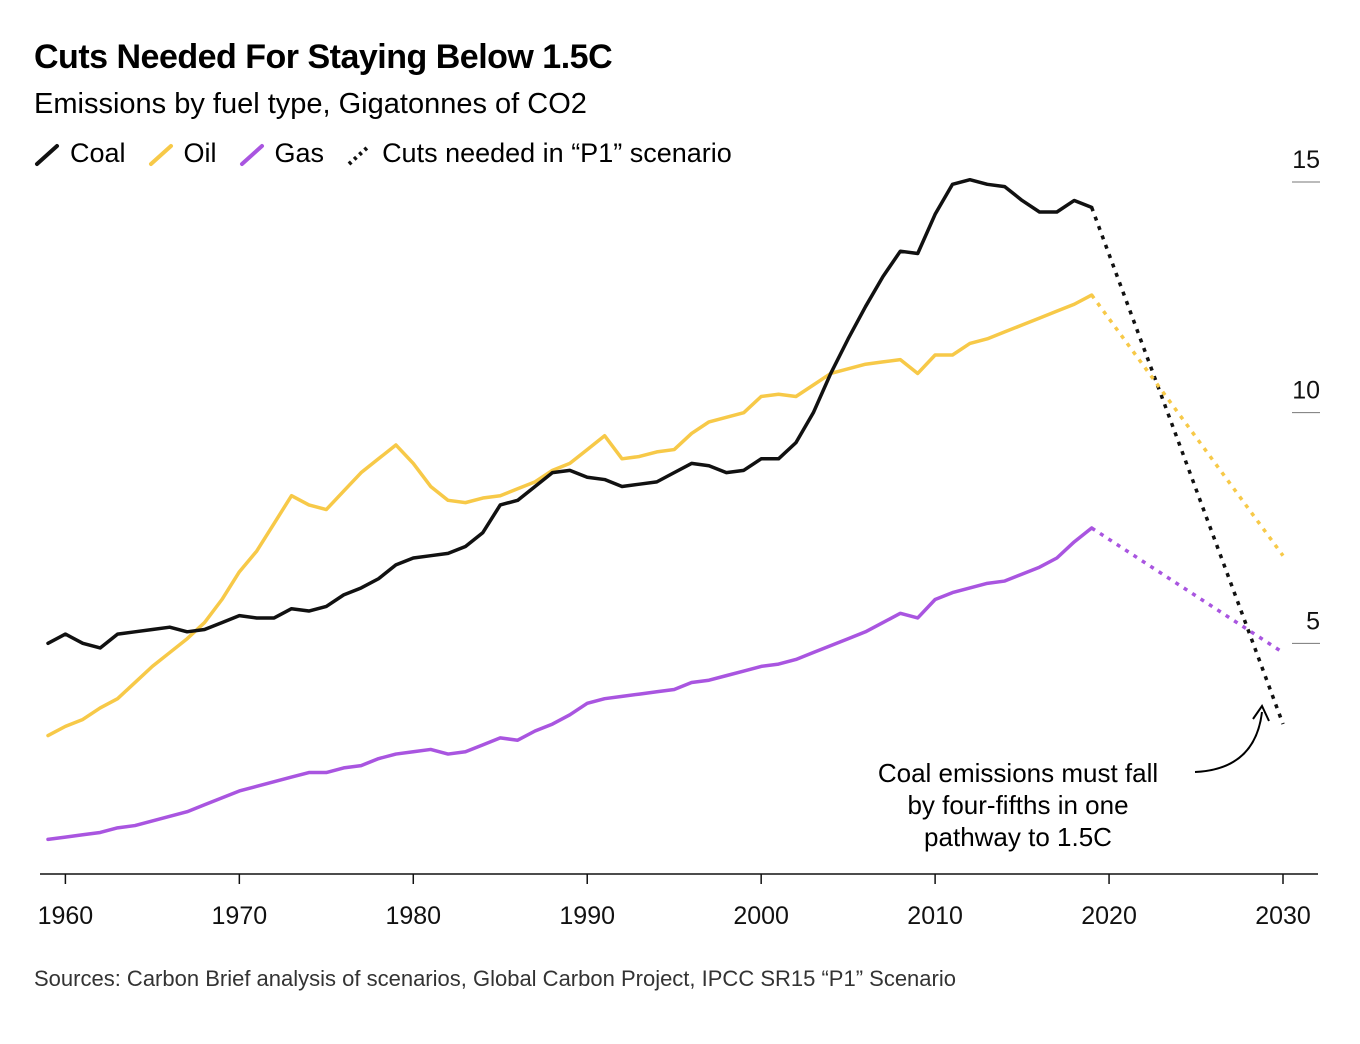 The width and height of the screenshot is (1360, 1044). What do you see at coordinates (47, 154) in the screenshot?
I see `coal-line-icon` at bounding box center [47, 154].